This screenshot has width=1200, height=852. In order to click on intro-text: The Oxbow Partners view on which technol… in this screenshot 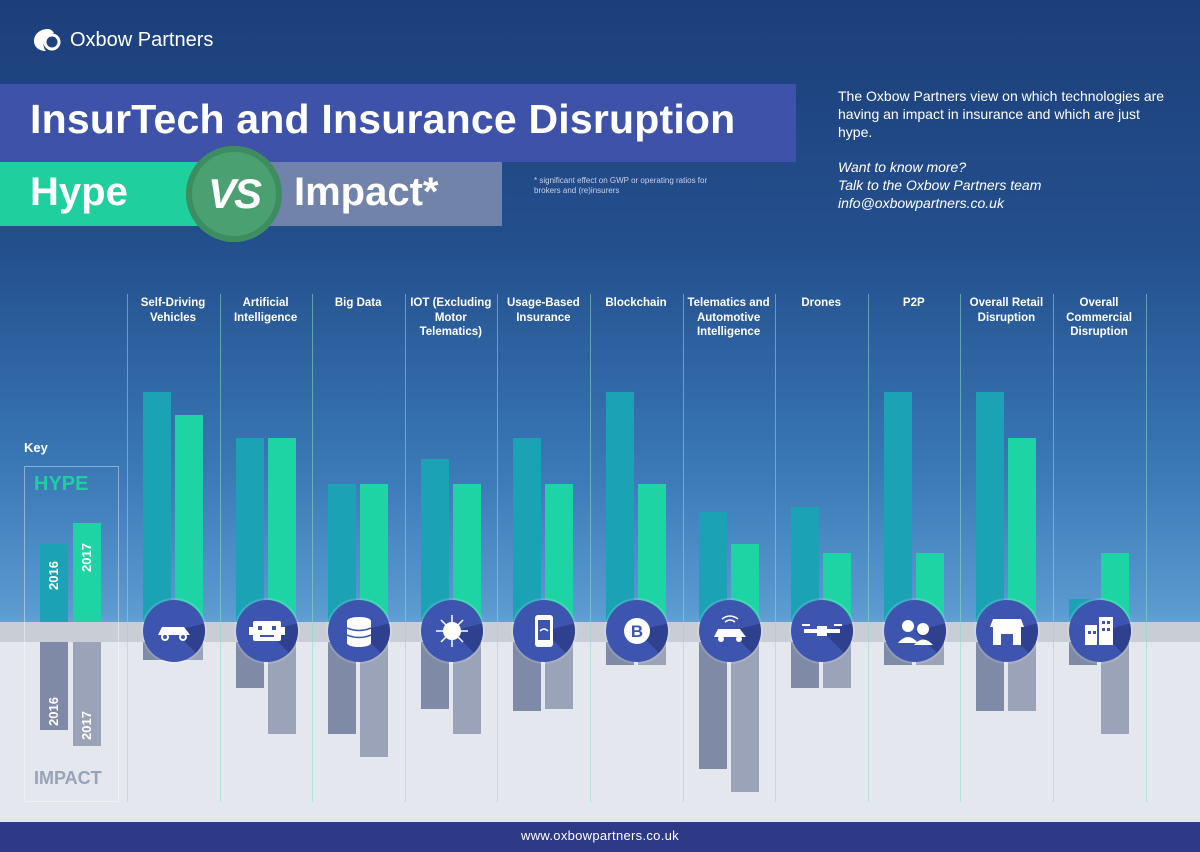, I will do `click(1001, 114)`.